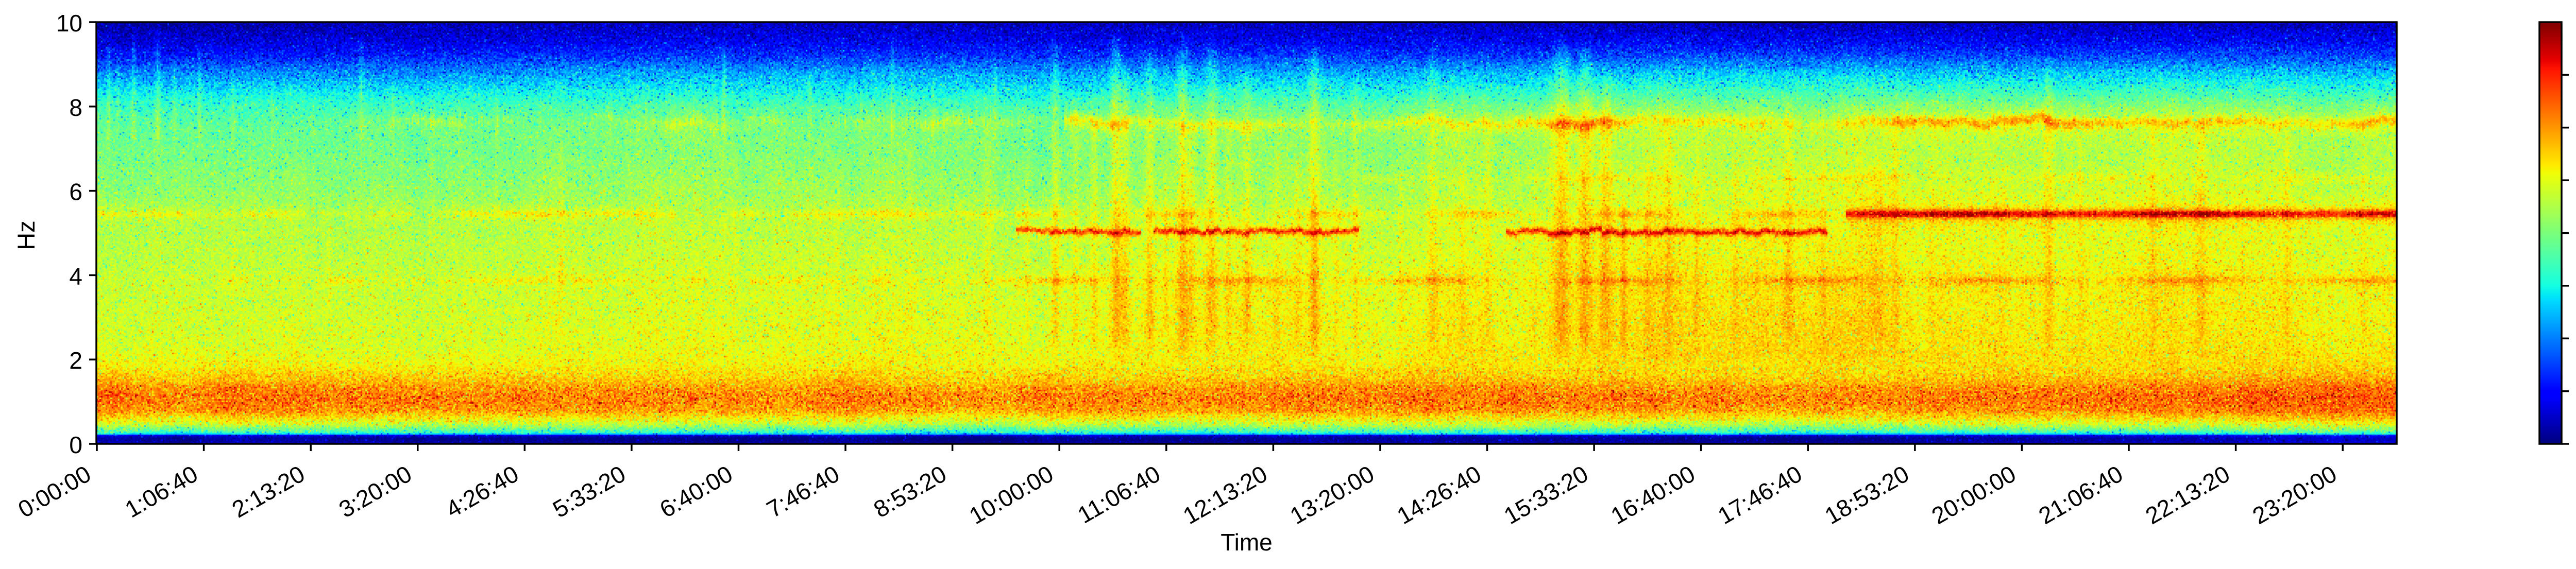 The width and height of the screenshot is (2576, 569). I want to click on svg-text: 21:06:40, so click(2080, 495).